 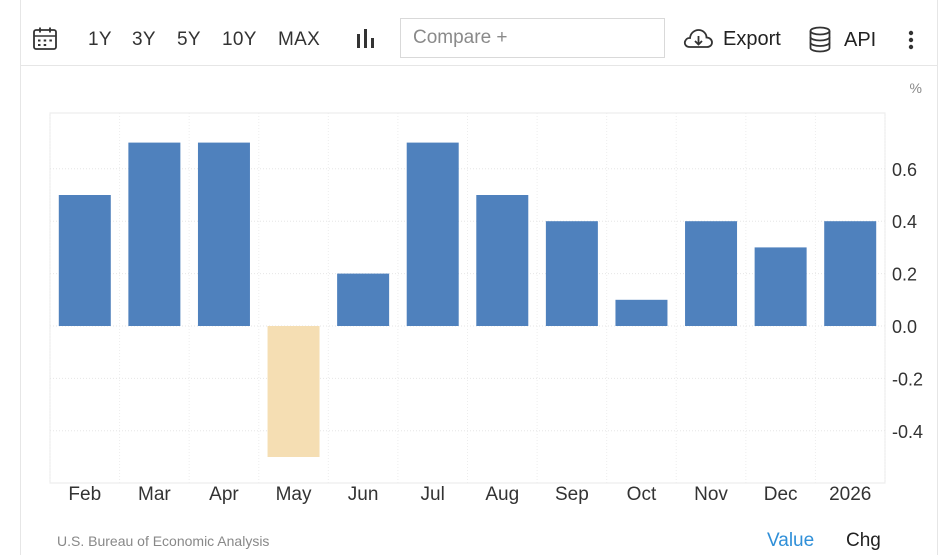 I want to click on database-icon, so click(x=820, y=39).